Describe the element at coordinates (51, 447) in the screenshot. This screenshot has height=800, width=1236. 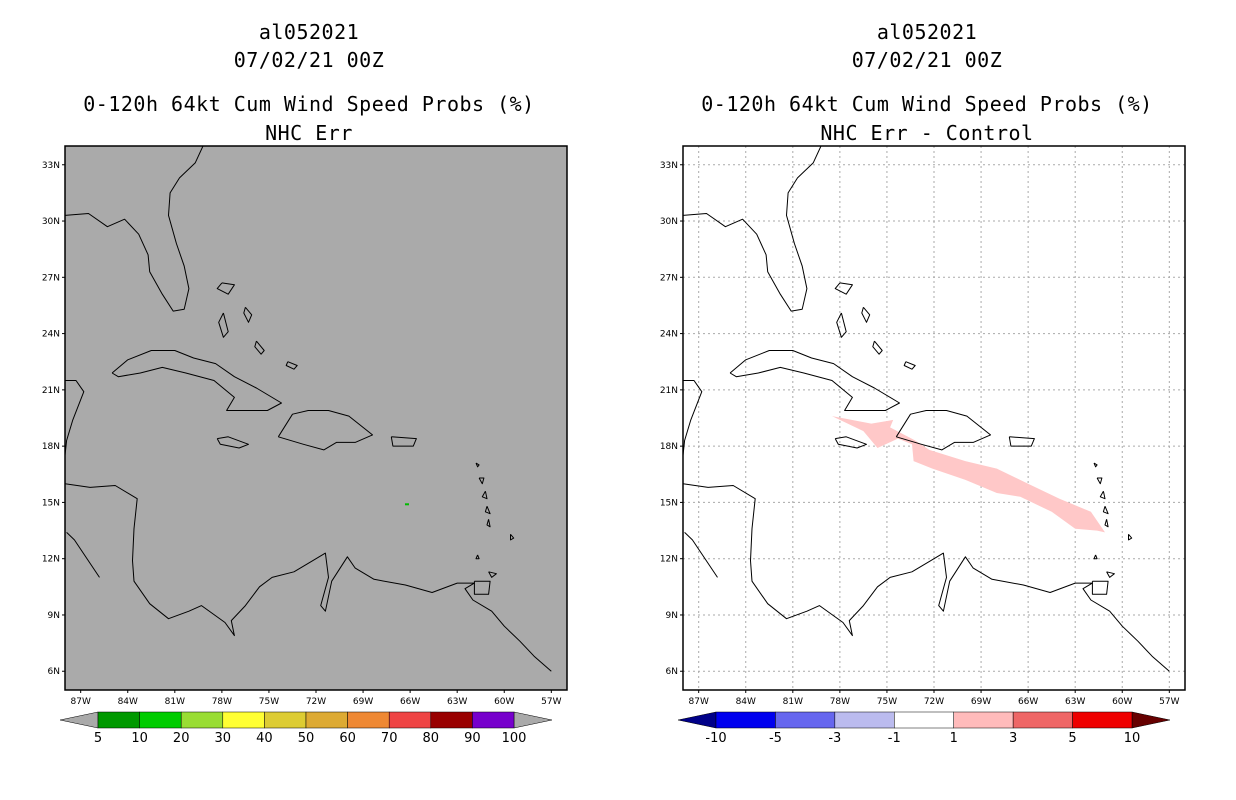
I see `lat-label: 18N` at that location.